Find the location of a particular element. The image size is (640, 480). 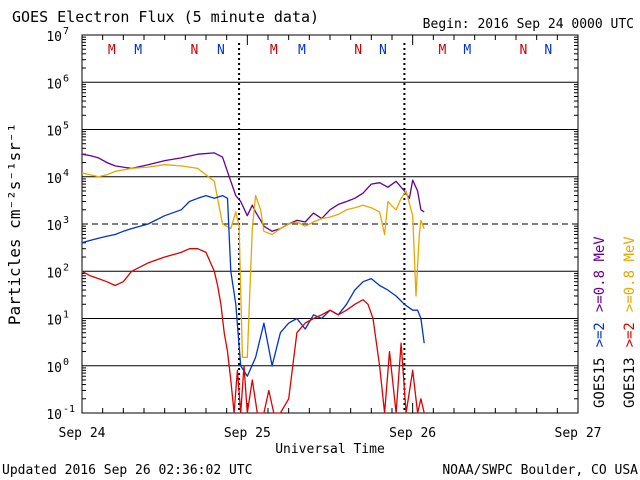

y-axis-label: Particles cm⁻²s⁻¹sr⁻¹ is located at coordinates (14, 224).